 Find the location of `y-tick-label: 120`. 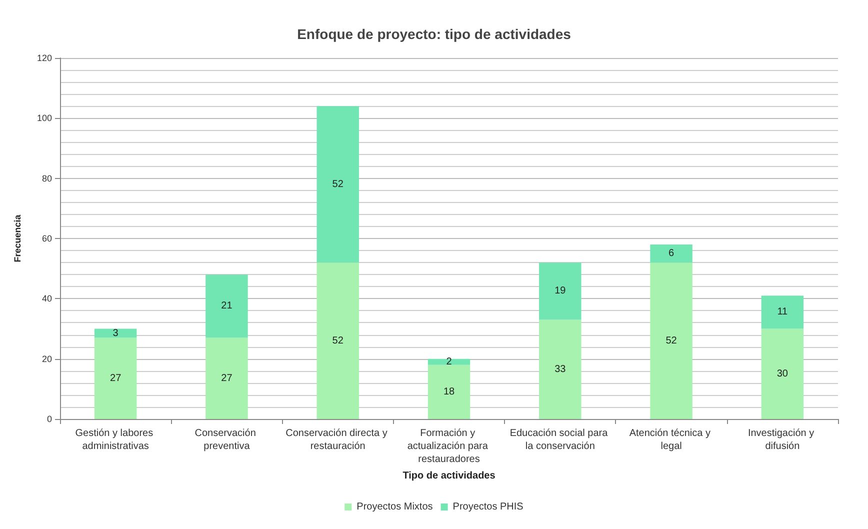

y-tick-label: 120 is located at coordinates (44, 58).